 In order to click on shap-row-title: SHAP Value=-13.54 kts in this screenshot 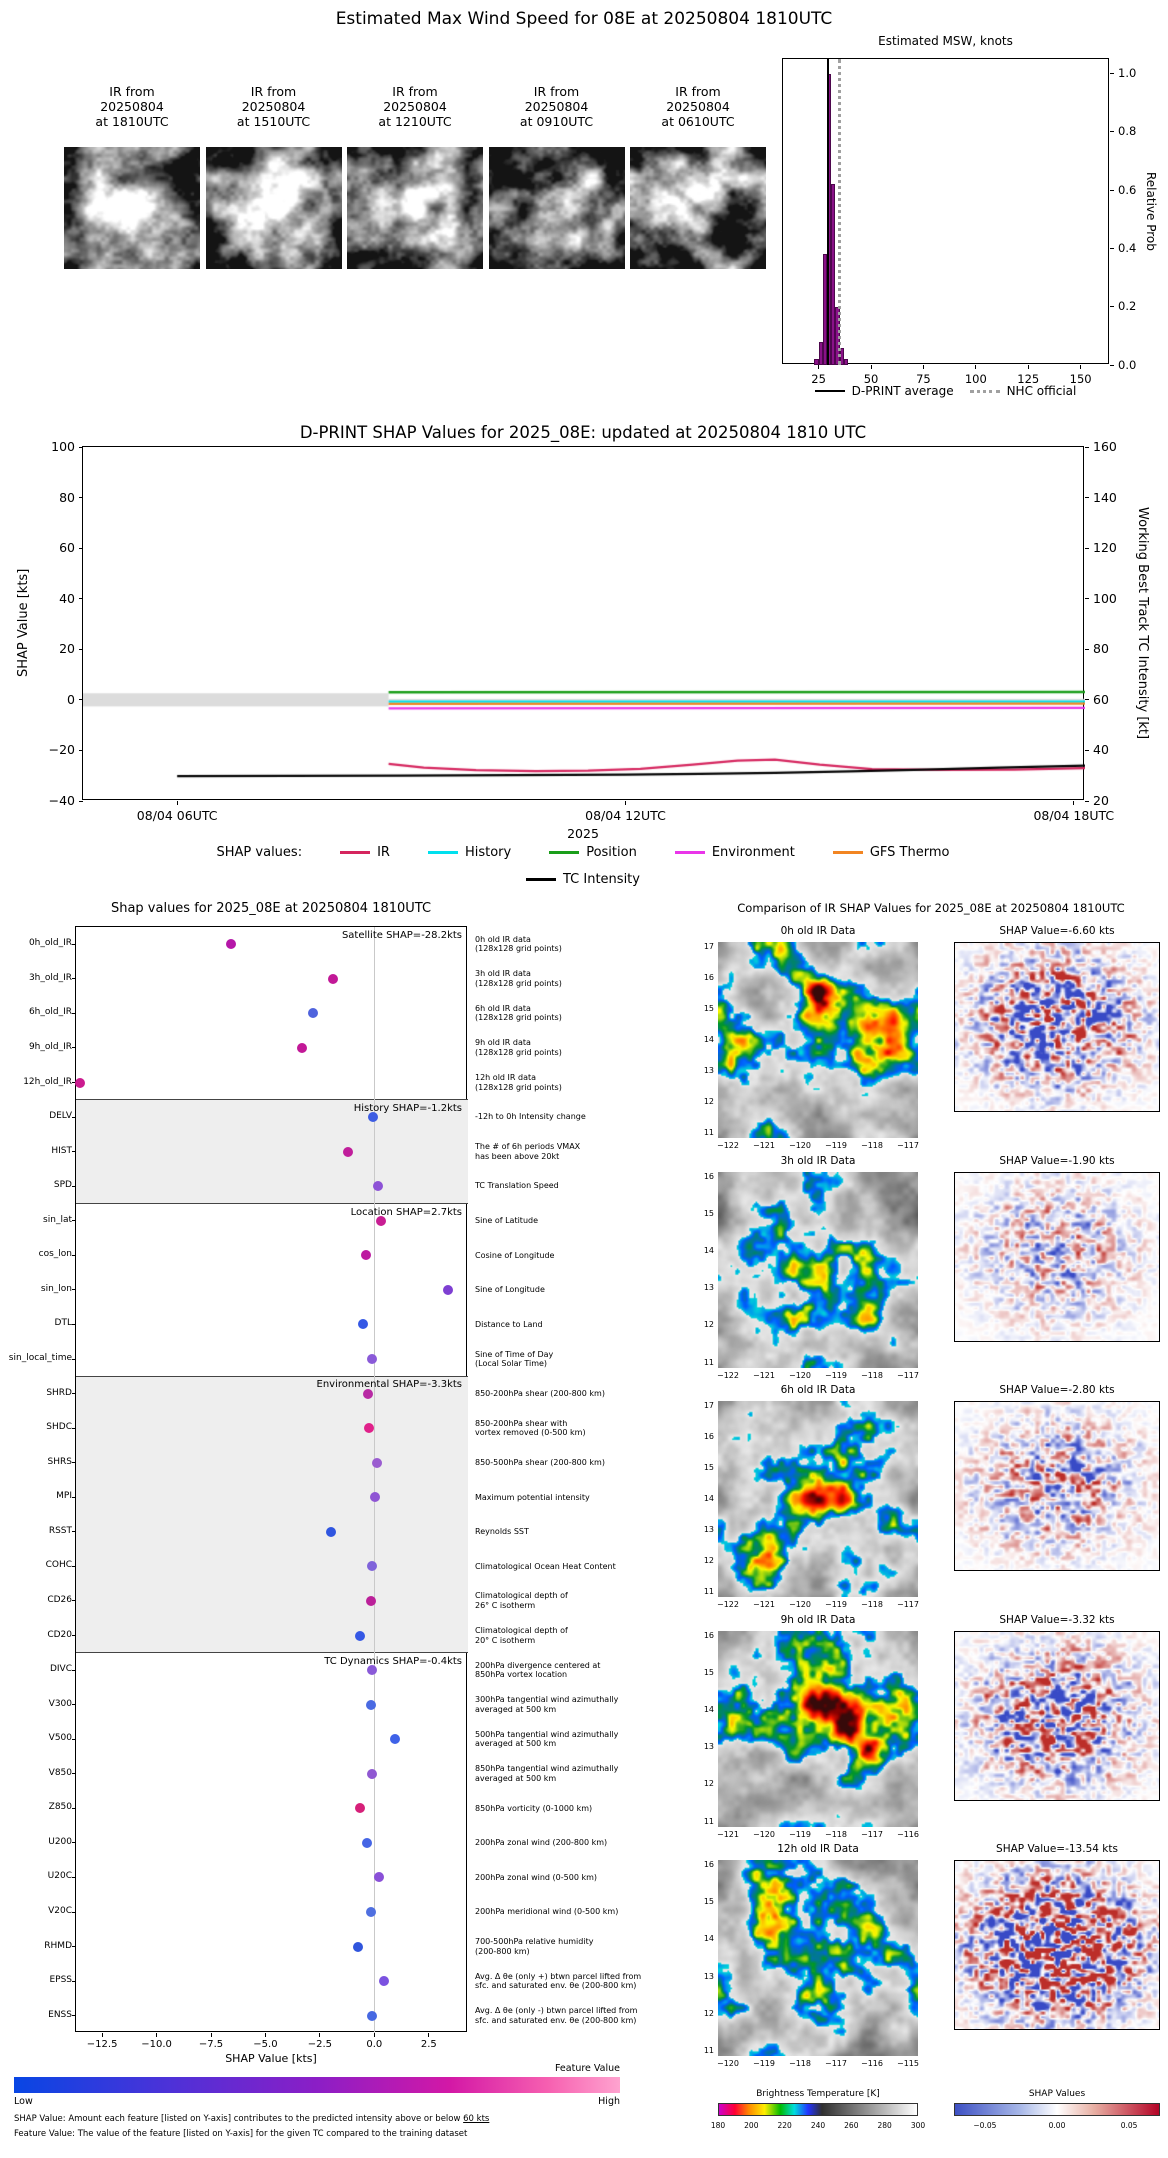, I will do `click(1057, 1849)`.